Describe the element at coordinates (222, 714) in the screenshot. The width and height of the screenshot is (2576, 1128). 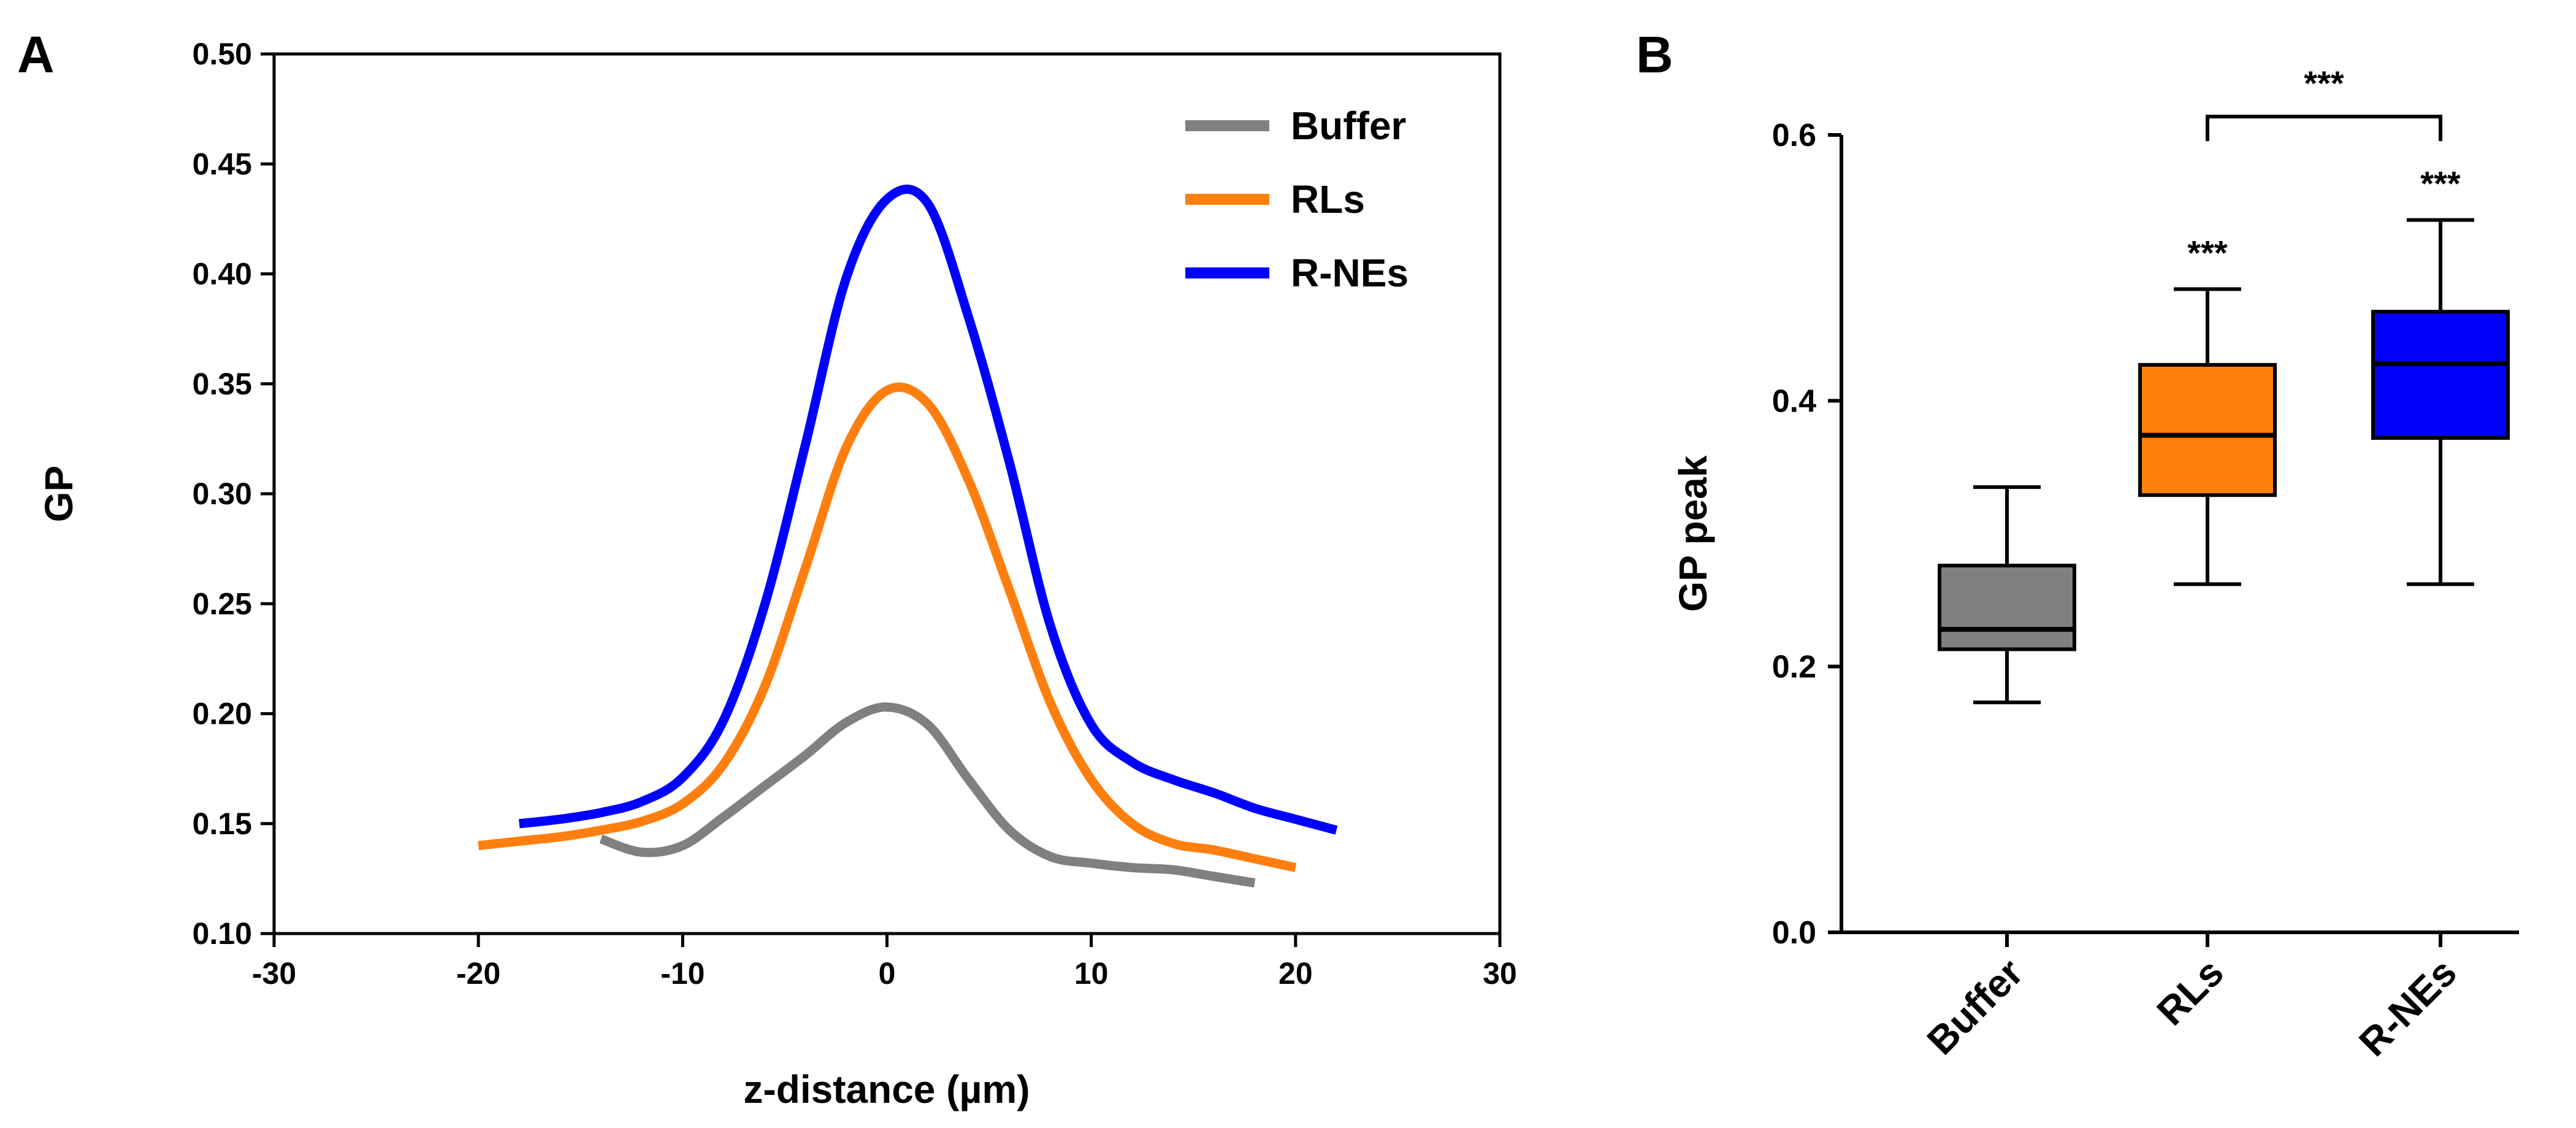
I see `y-tick-label: 0.20` at that location.